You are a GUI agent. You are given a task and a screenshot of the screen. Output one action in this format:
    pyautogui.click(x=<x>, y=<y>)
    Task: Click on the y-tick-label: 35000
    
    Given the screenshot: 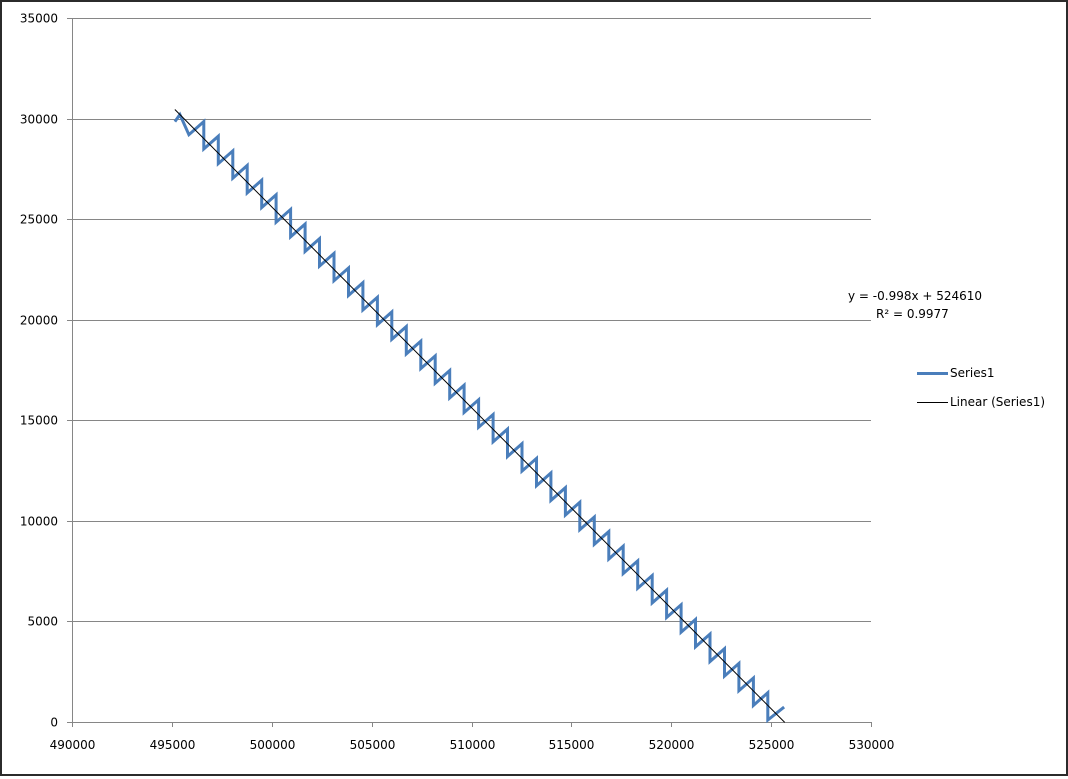 What is the action you would take?
    pyautogui.click(x=39, y=19)
    